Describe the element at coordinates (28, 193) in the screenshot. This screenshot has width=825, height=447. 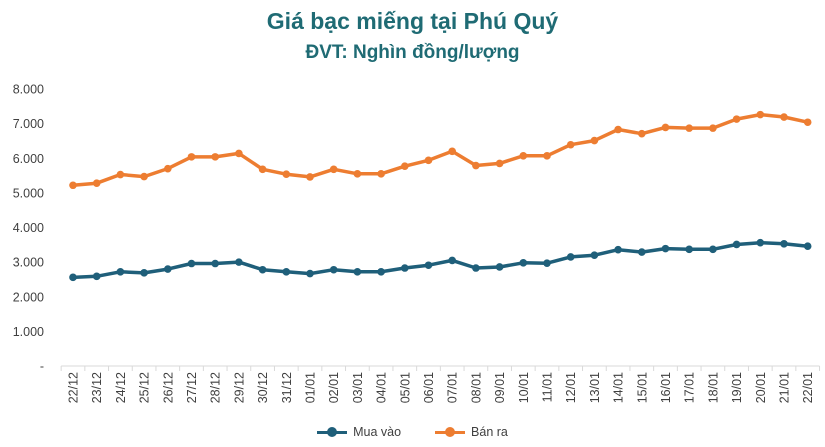
I see `y-tick-label: 5.000` at that location.